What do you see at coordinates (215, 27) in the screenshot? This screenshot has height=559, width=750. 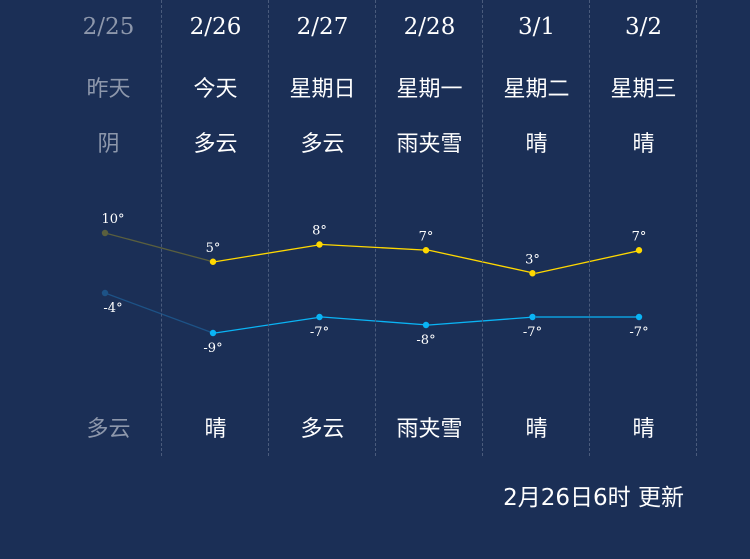 I see `date: 2/26` at bounding box center [215, 27].